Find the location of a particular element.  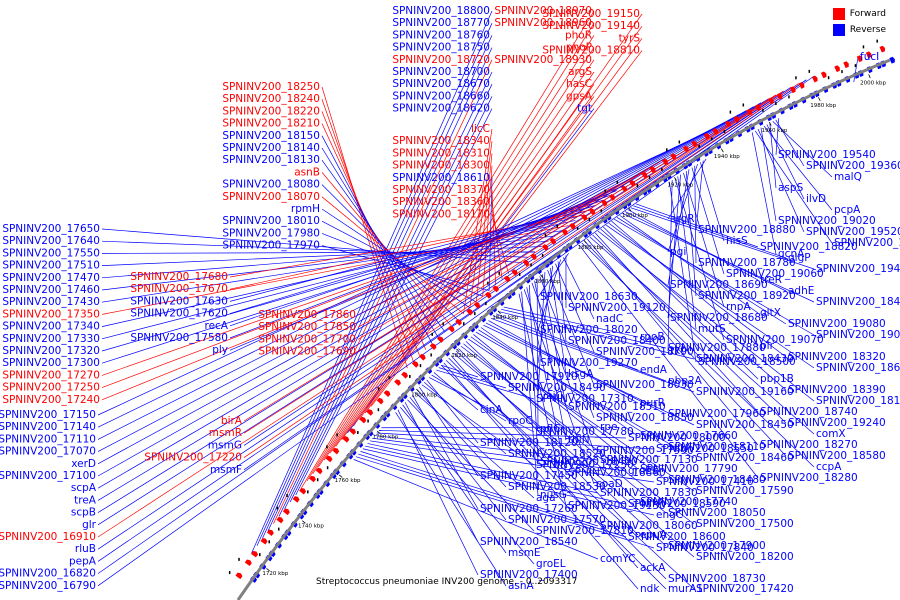

gene-label: endA is located at coordinates (654, 370).